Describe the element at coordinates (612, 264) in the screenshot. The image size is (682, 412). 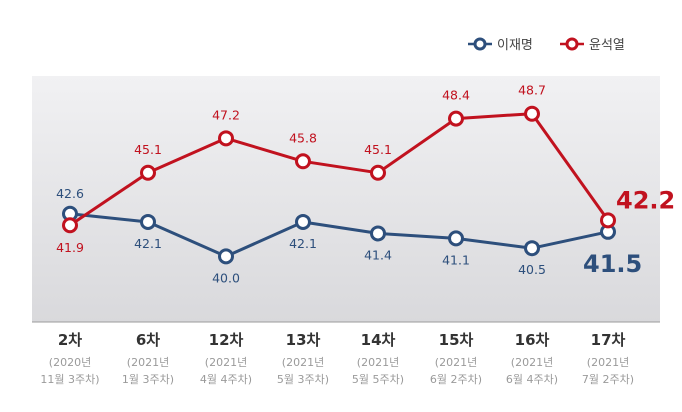
I see `data-label-final: 41.5` at that location.